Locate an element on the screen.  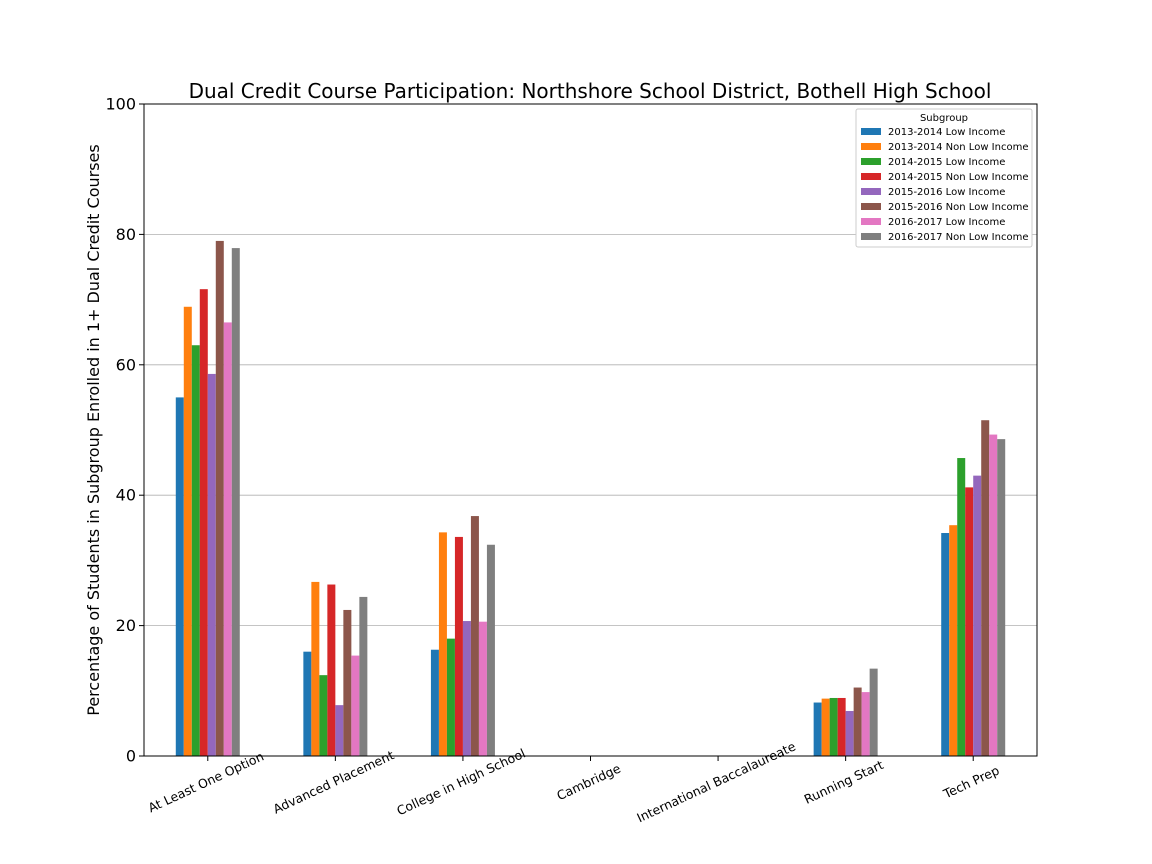
x-tick-label: Tech Prep is located at coordinates (970, 781).